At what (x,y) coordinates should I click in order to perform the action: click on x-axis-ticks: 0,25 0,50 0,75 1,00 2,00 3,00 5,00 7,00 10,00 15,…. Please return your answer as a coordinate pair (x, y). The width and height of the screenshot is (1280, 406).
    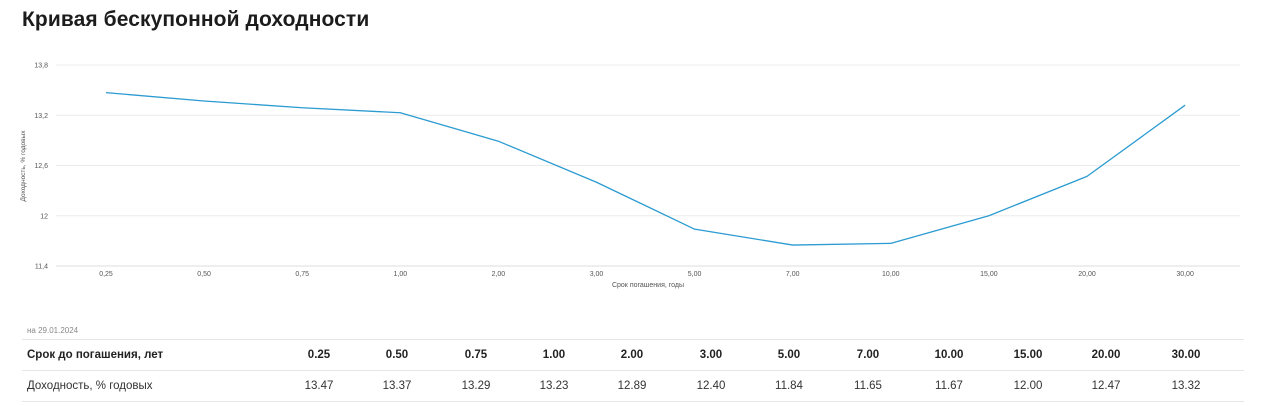
    Looking at the image, I should click on (646, 274).